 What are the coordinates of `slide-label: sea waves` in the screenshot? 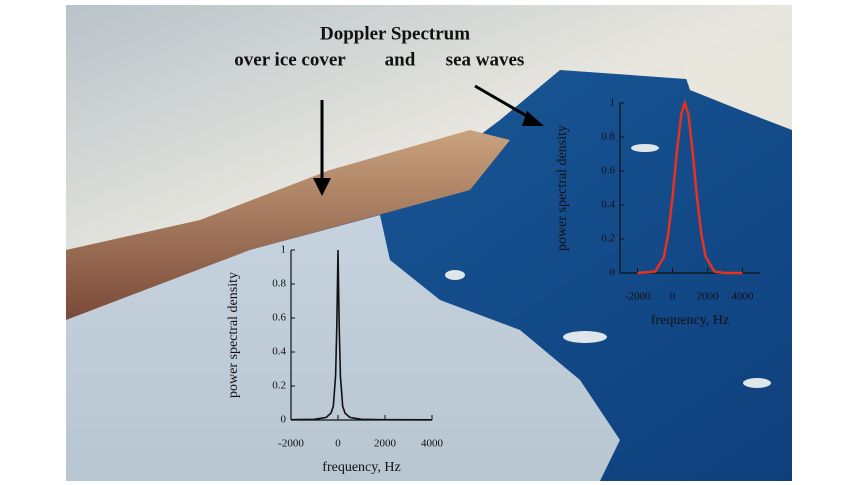 It's located at (485, 59).